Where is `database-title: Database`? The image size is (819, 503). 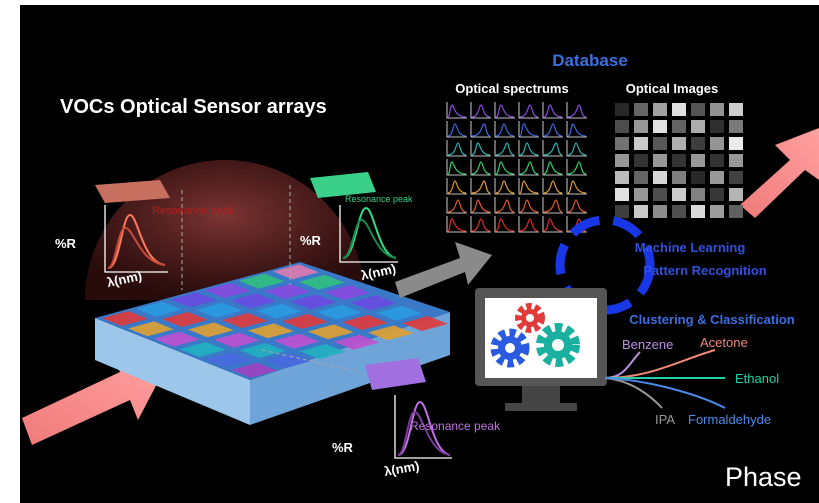
database-title: Database is located at coordinates (590, 60).